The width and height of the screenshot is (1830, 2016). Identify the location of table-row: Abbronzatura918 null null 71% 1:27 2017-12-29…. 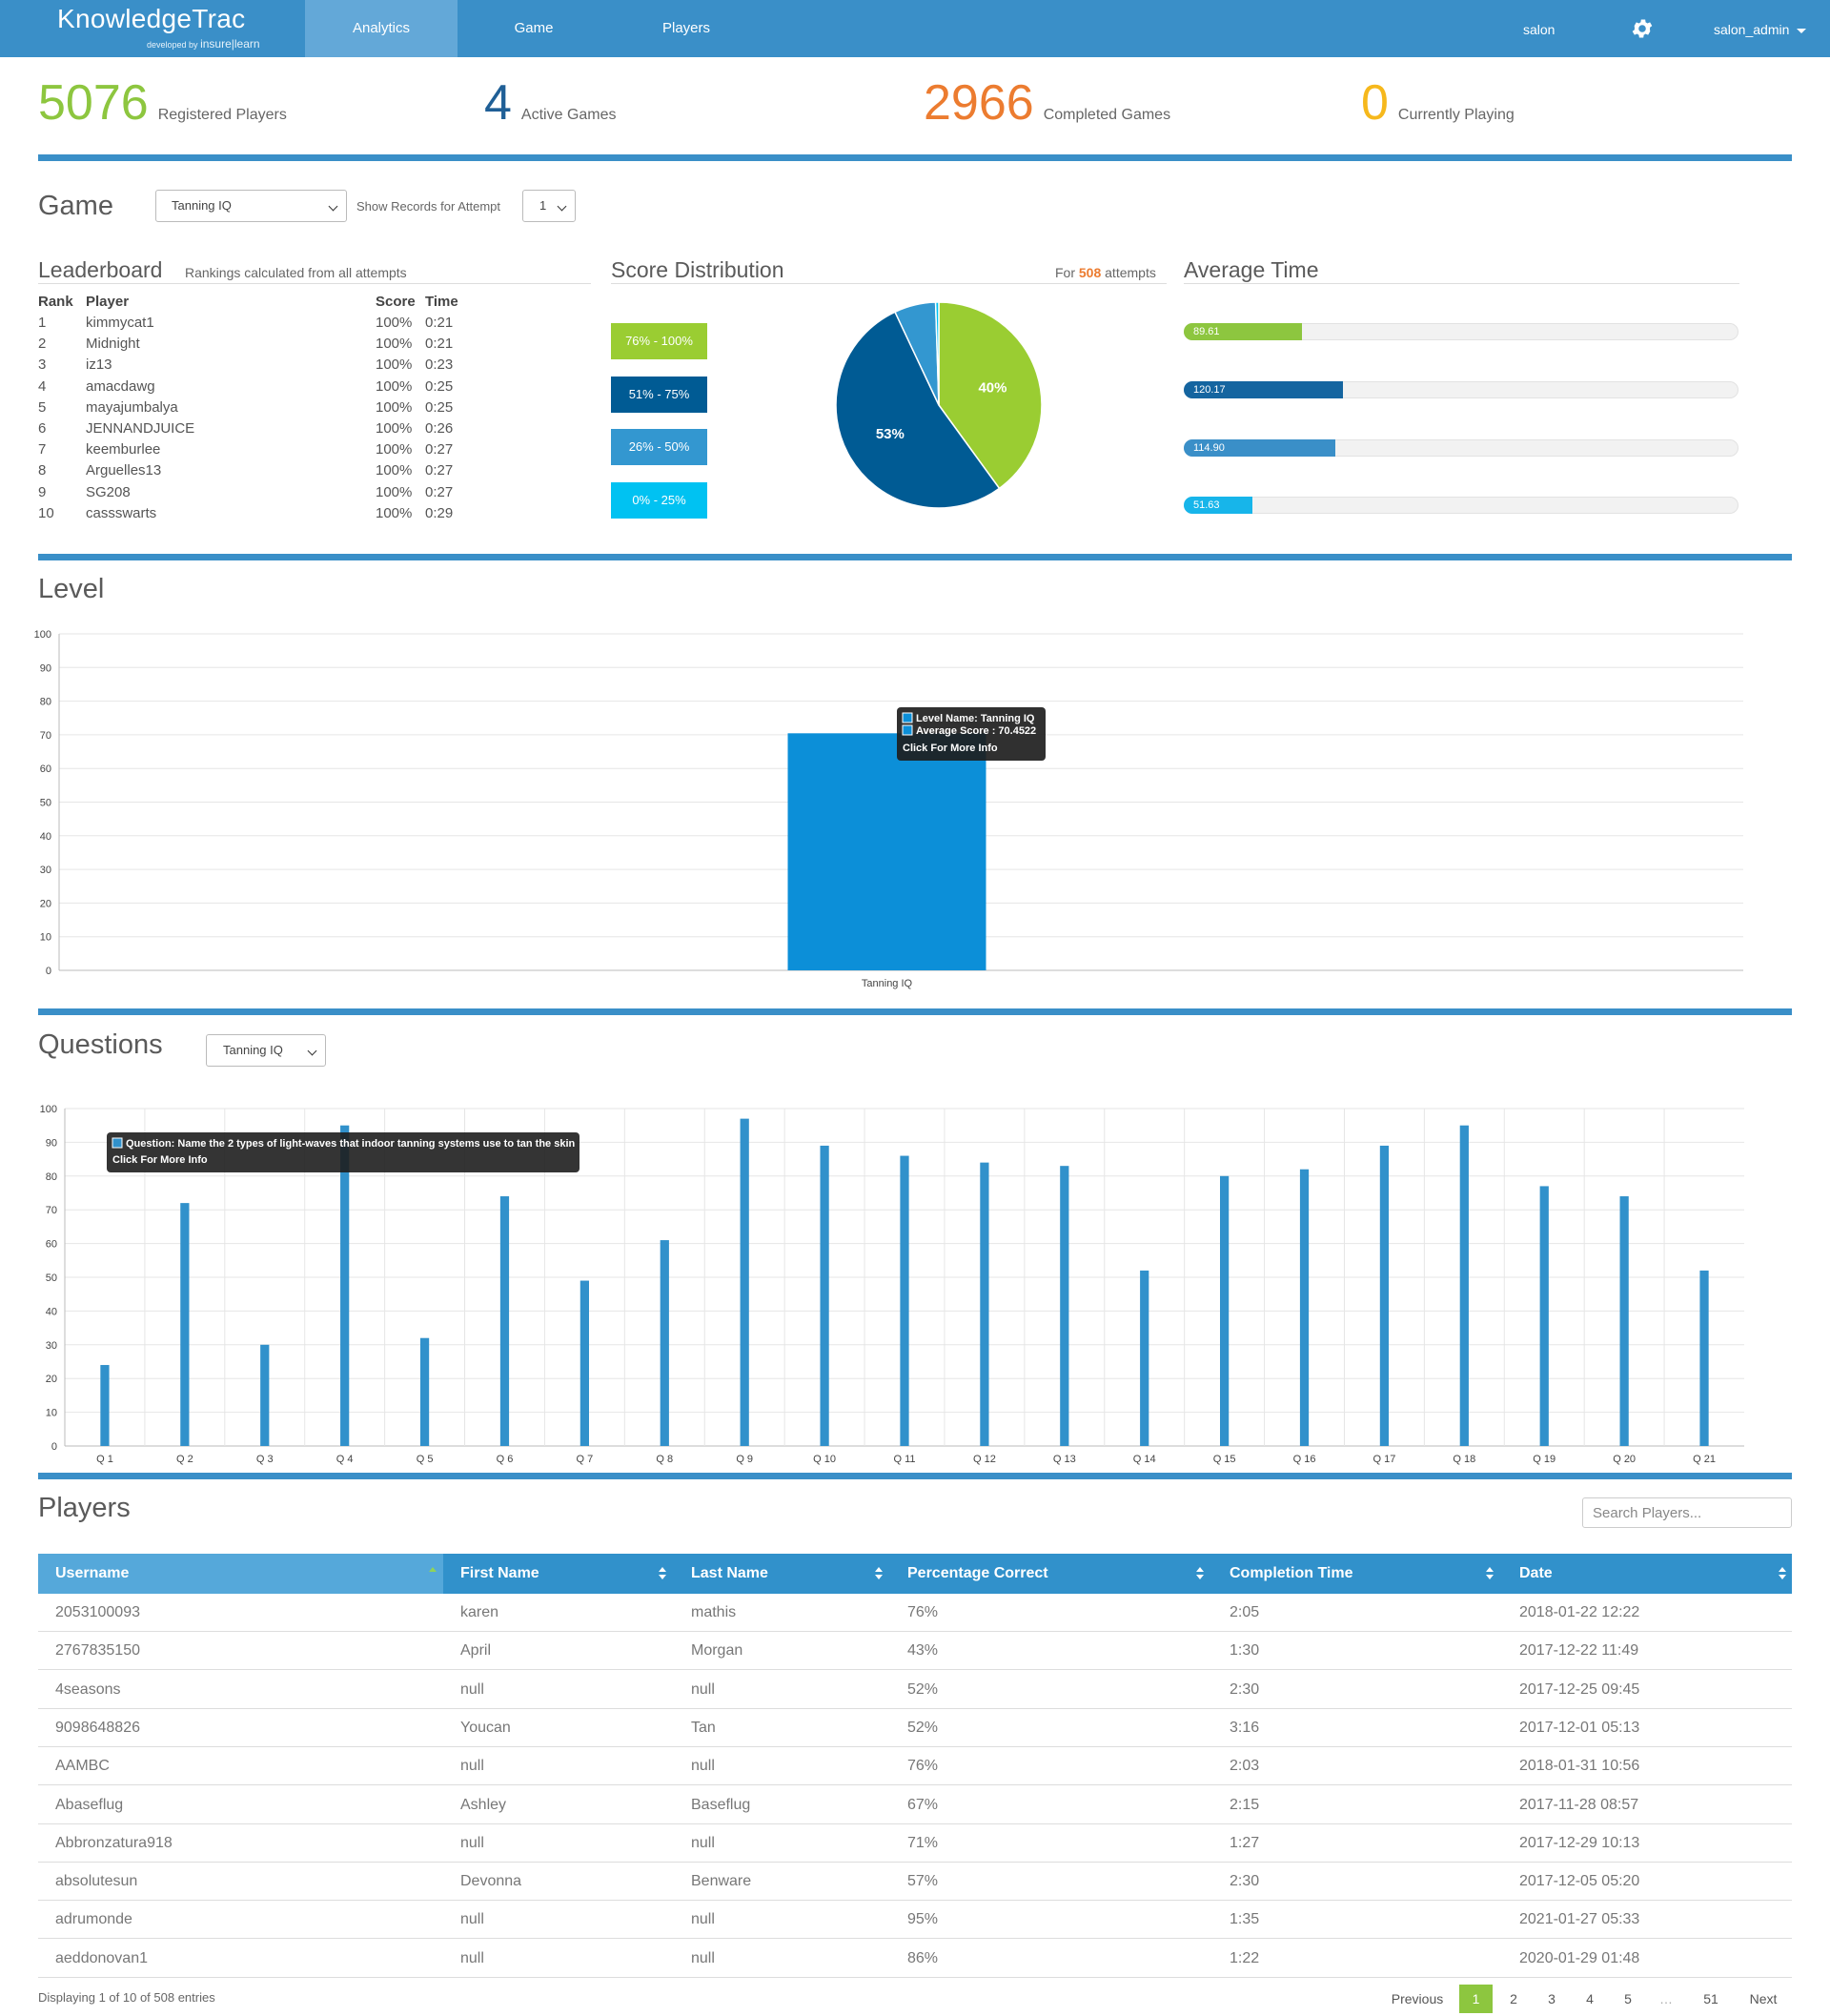
(915, 1843).